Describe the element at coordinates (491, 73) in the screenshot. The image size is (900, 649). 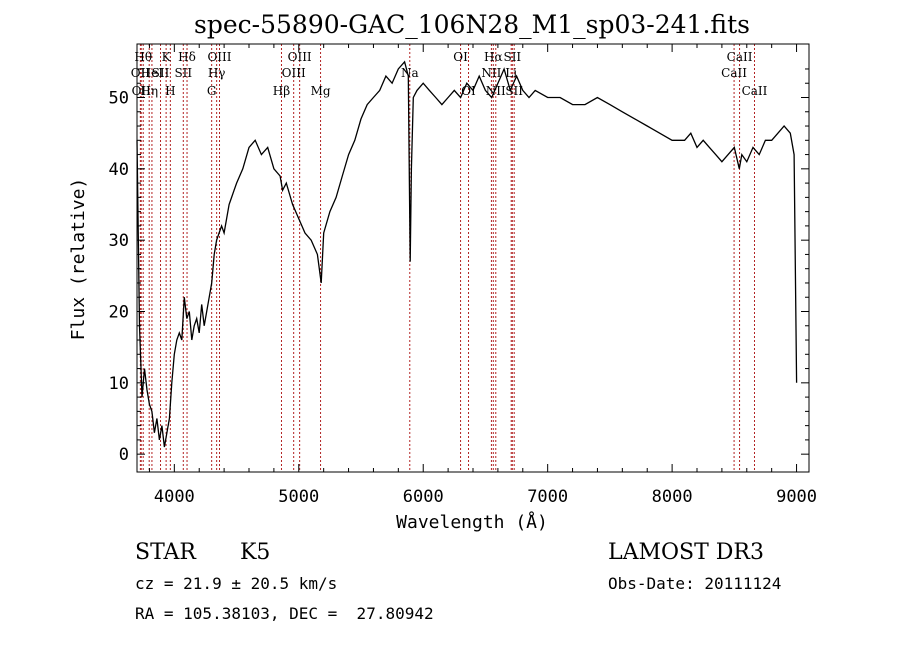
I see `line-label-20: NII` at that location.